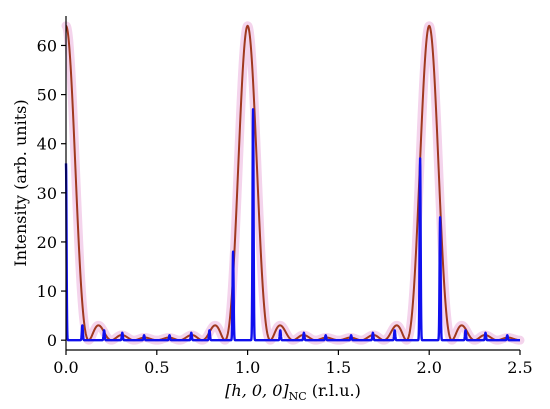  Describe the element at coordinates (428, 367) in the screenshot. I see `x-tick-label: 2.0` at that location.